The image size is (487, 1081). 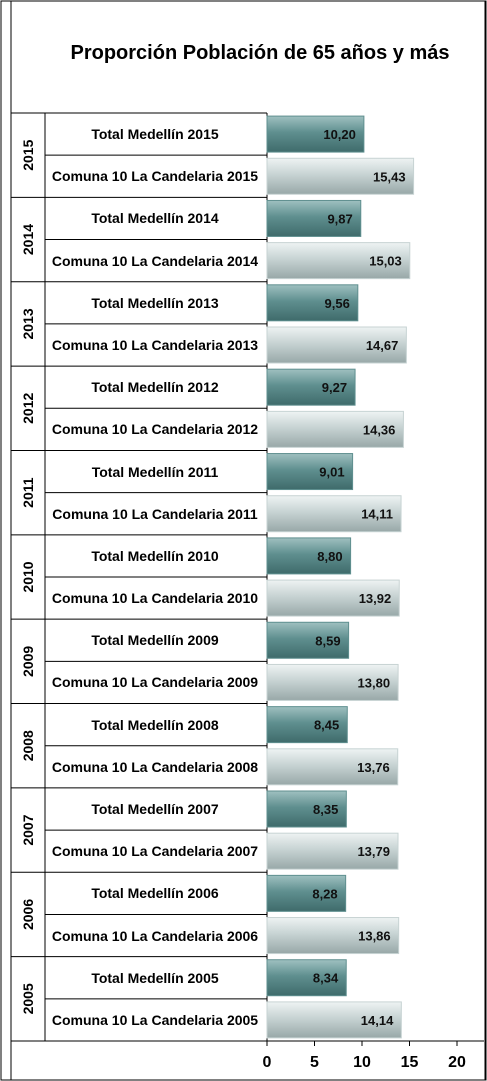 I want to click on y-tick-label: Total Medellín 2007, so click(x=155, y=809).